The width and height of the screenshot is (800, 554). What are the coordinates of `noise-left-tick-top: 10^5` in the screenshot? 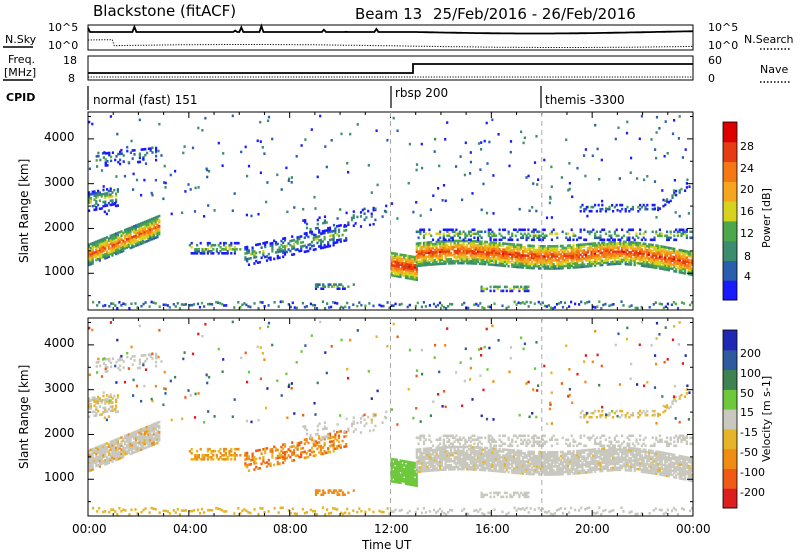 It's located at (63, 27).